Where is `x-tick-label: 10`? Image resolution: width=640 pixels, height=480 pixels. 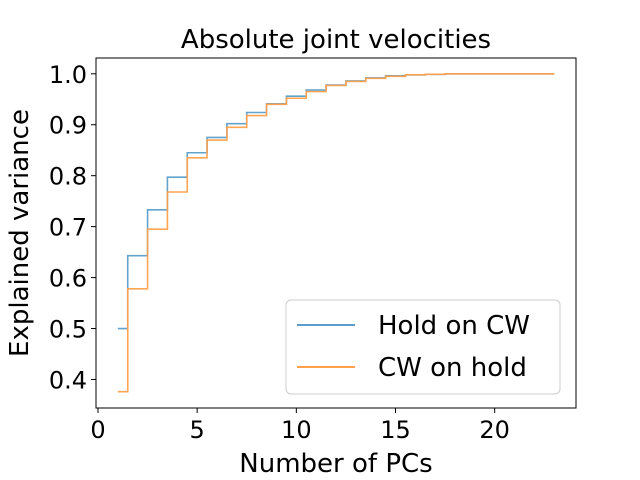 x-tick-label: 10 is located at coordinates (296, 430).